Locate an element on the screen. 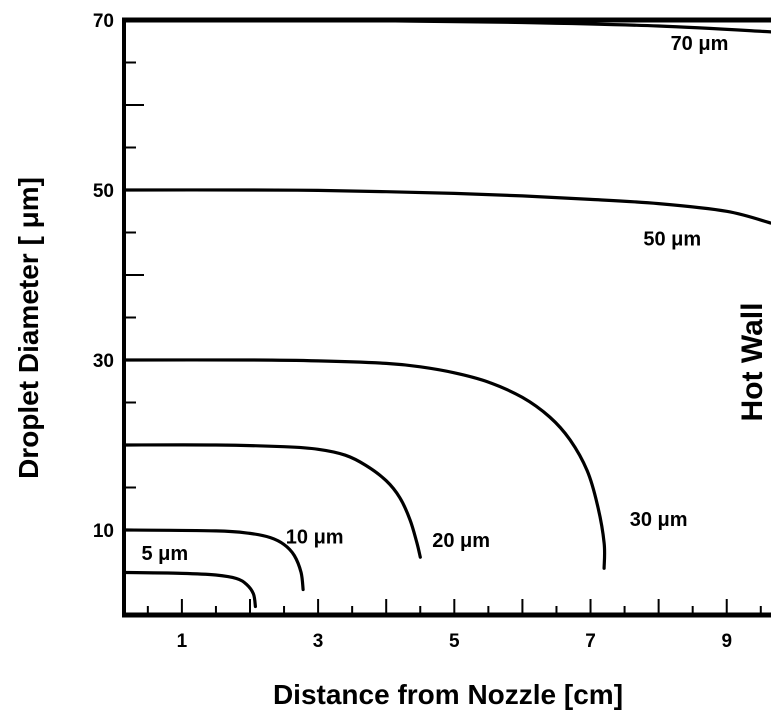 The height and width of the screenshot is (715, 771). curve-label-2: 30 μm is located at coordinates (659, 520).